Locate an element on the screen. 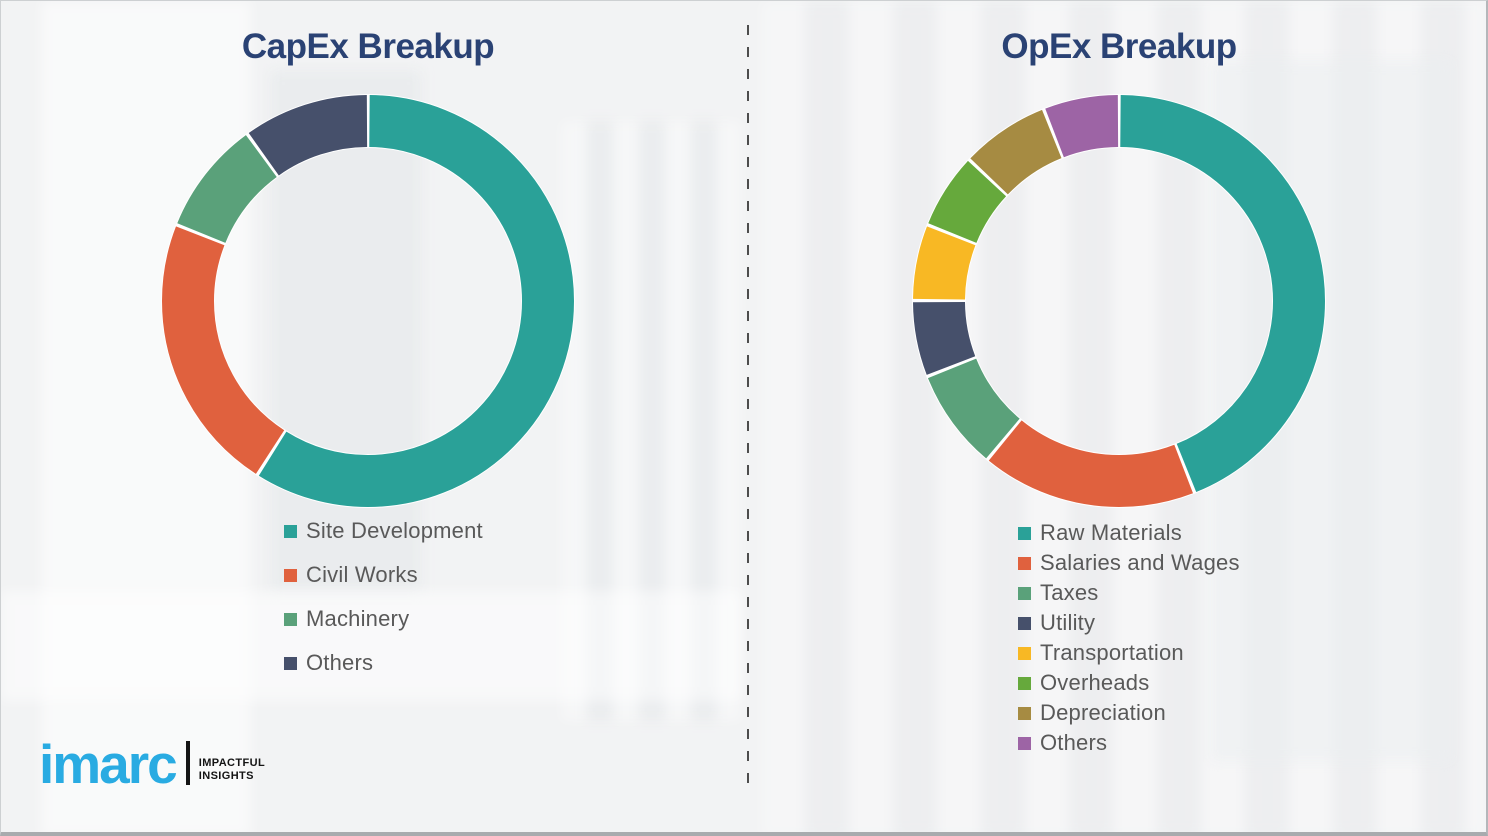  legend-label: Machinery is located at coordinates (358, 618).